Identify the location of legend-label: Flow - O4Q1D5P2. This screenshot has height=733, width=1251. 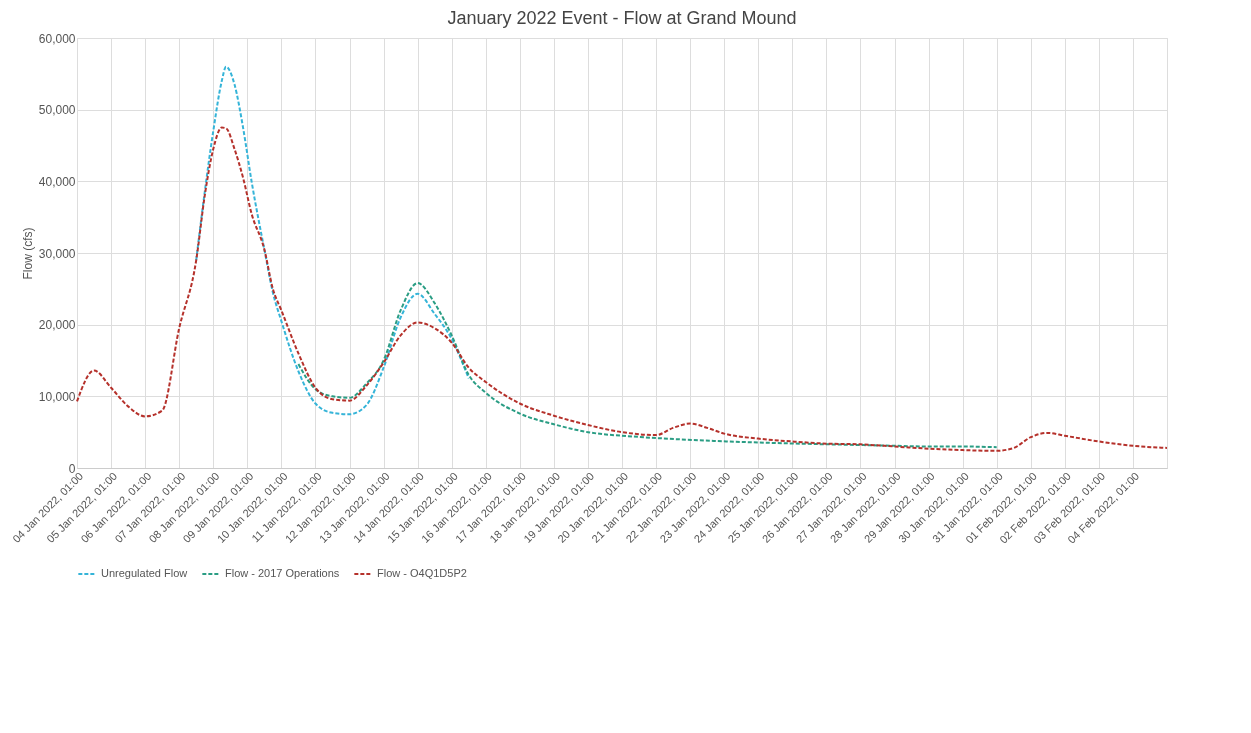
(422, 573).